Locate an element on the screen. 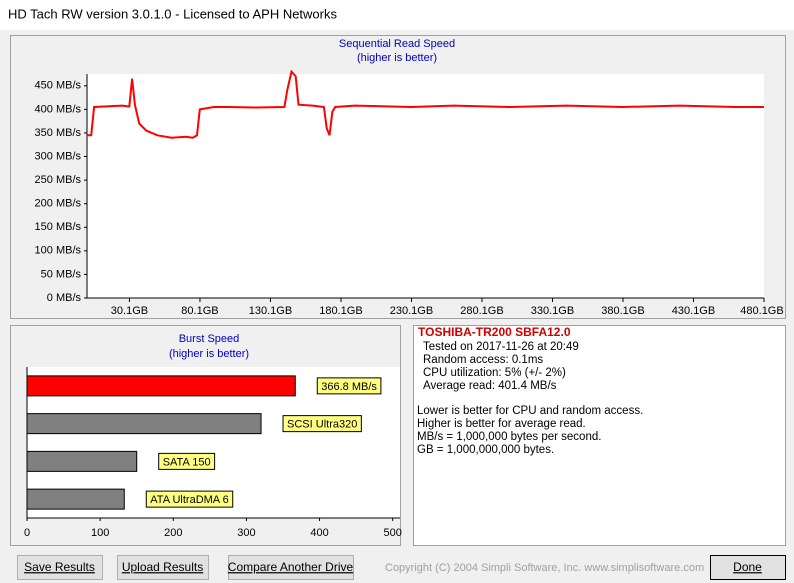 This screenshot has width=794, height=583. info-line: CPU utilization: 5% (+/- 2%) is located at coordinates (494, 373).